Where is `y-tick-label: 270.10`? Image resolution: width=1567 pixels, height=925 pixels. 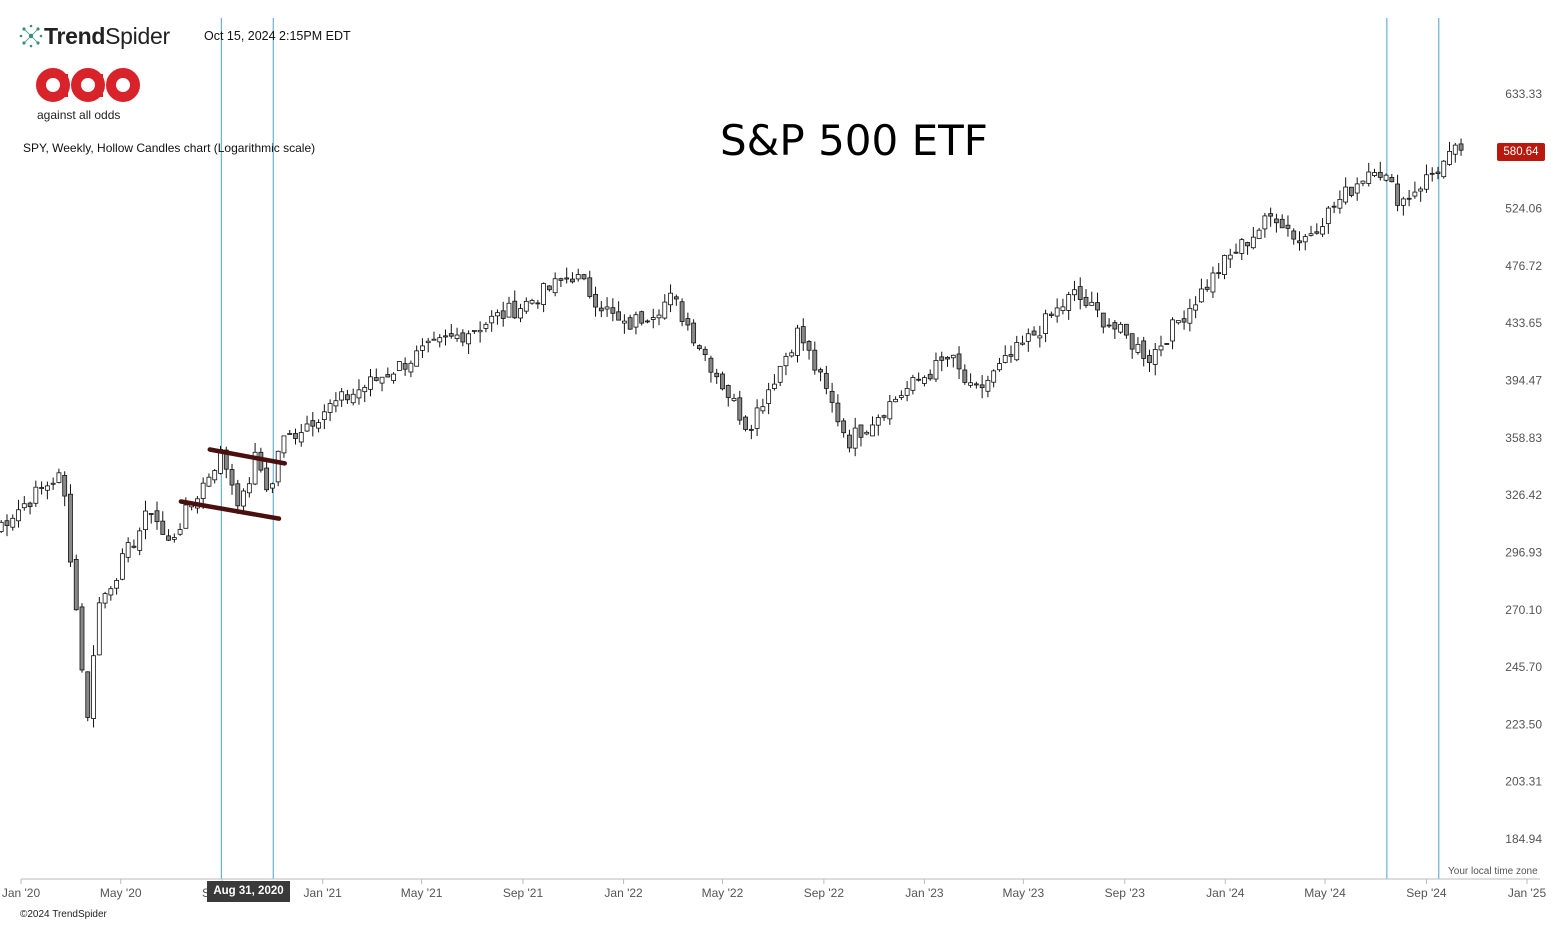 y-tick-label: 270.10 is located at coordinates (1523, 610).